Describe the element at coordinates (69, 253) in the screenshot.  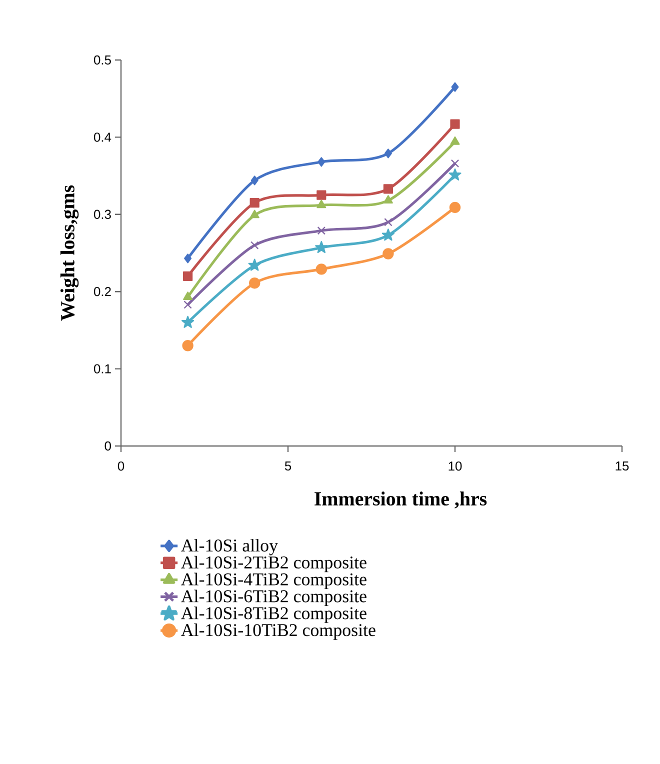
I see `y-axis-title: Weight loss,gms` at that location.